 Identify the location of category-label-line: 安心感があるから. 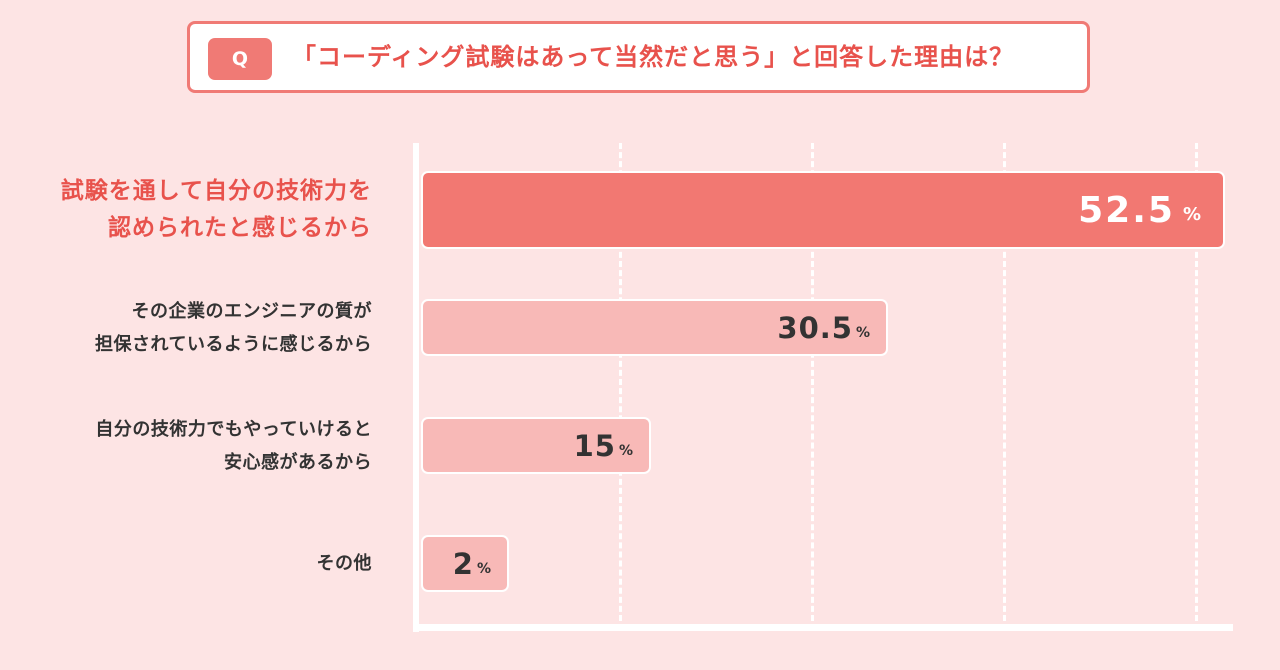
(298, 462).